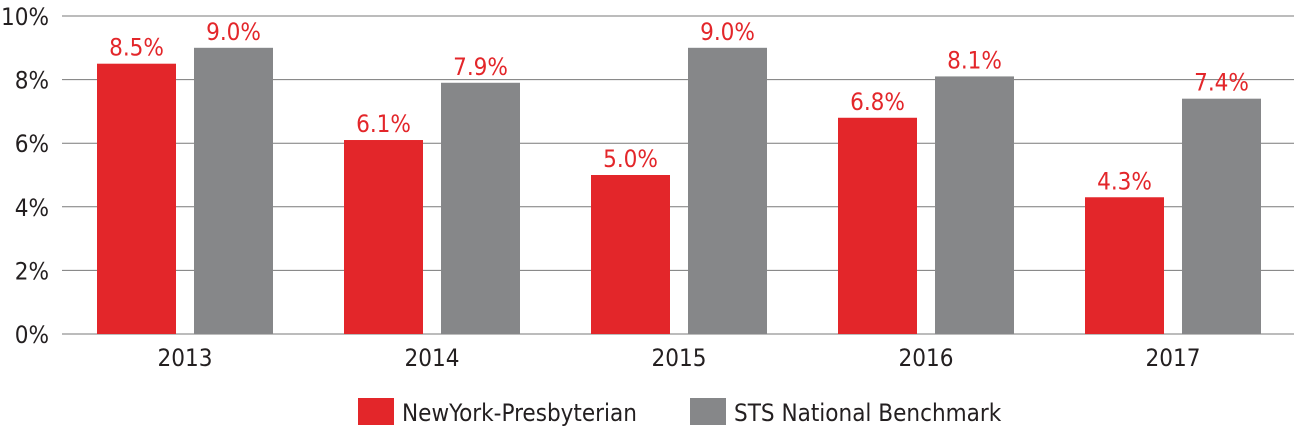 The height and width of the screenshot is (439, 1294). What do you see at coordinates (32, 144) in the screenshot?
I see `y-tick-label: 6%` at bounding box center [32, 144].